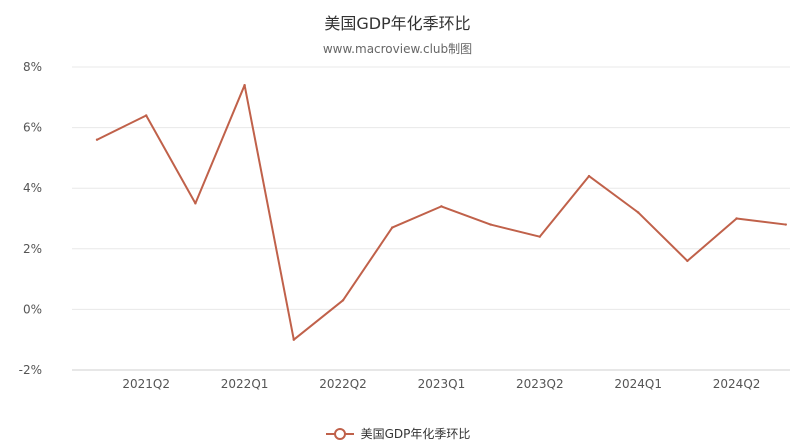  What do you see at coordinates (146, 384) in the screenshot?
I see `x-tick-label: 2021Q2` at bounding box center [146, 384].